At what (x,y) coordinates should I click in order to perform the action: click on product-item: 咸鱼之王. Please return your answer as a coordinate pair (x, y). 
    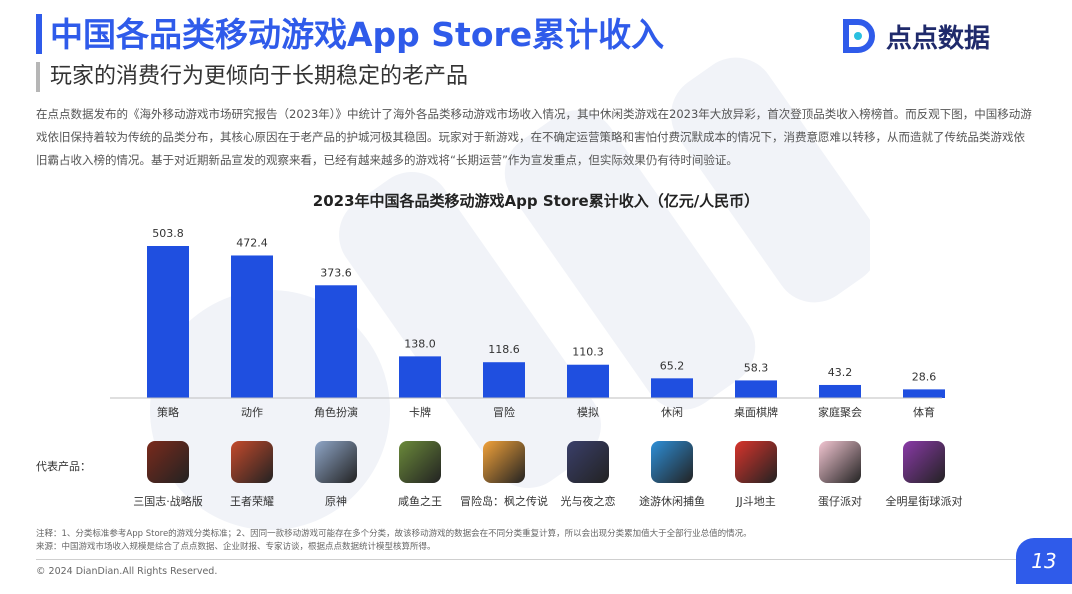
    Looking at the image, I should click on (420, 475).